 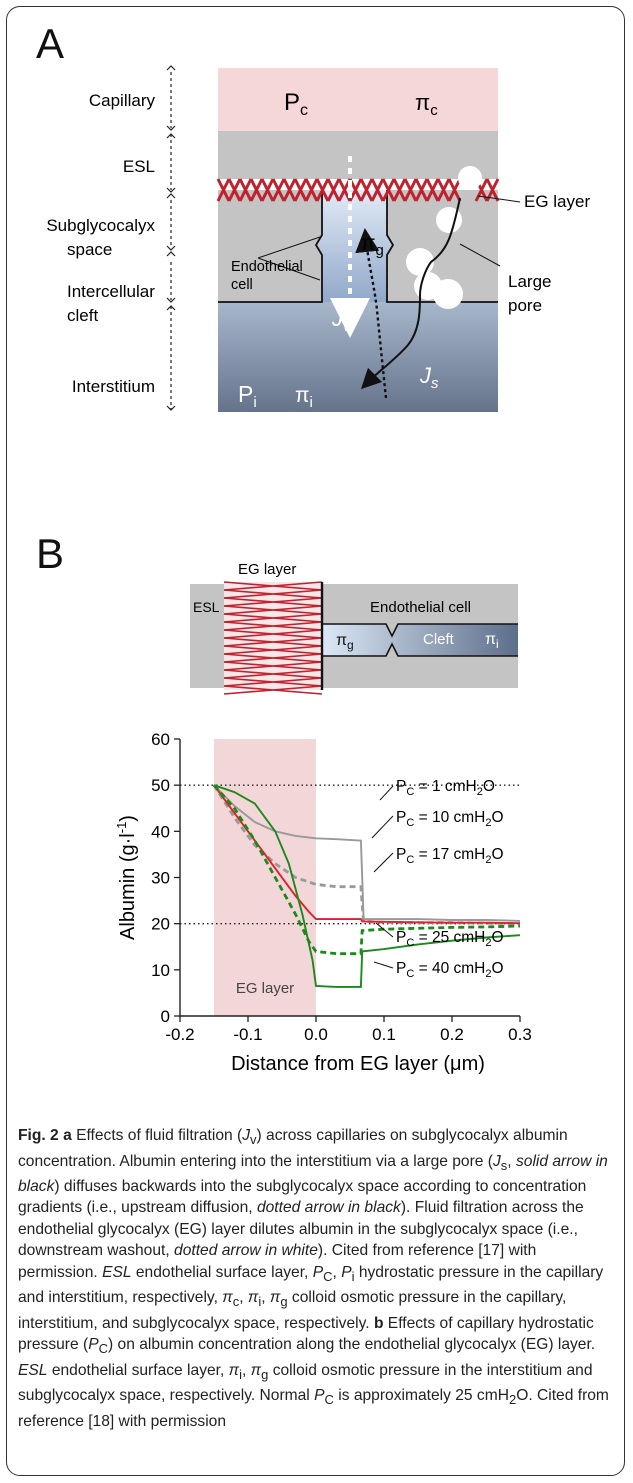 I want to click on region-label-interstitium: Interstitium, so click(x=113, y=386).